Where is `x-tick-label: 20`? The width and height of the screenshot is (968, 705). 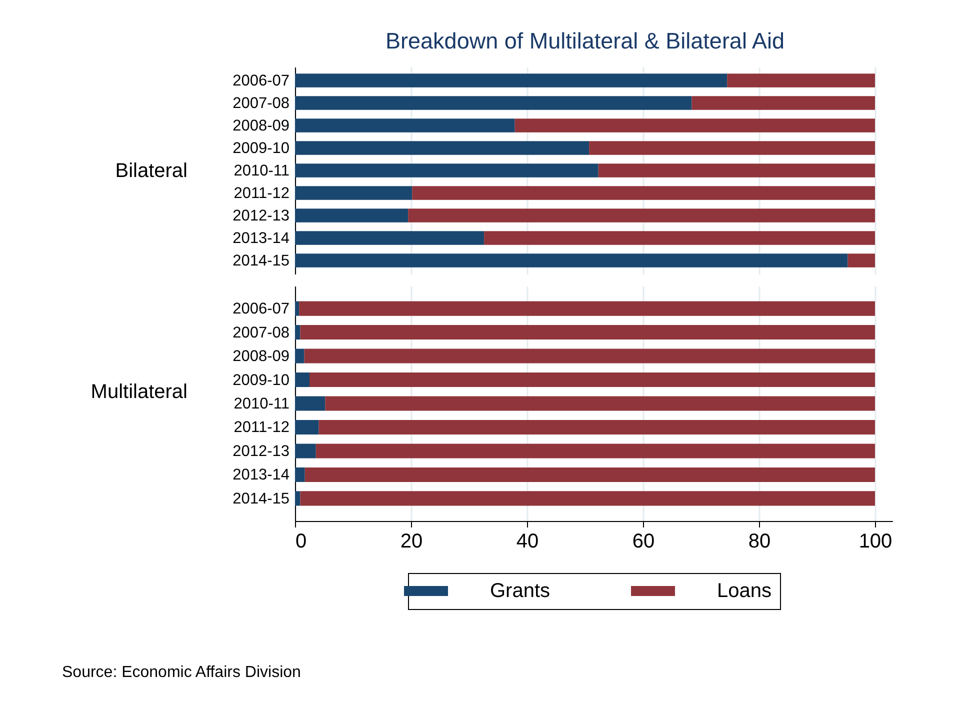
x-tick-label: 20 is located at coordinates (411, 541).